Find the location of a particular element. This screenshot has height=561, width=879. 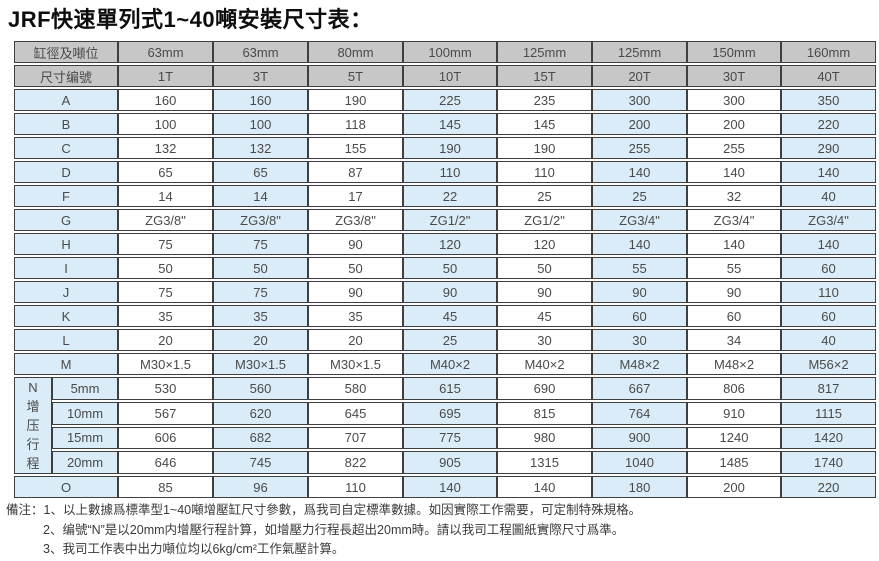

cell: ZG3/8" is located at coordinates (166, 220).